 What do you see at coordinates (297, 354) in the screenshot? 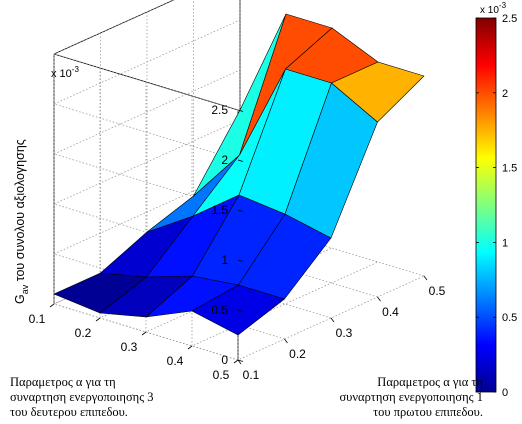
I see `x-tick-label: 0.2` at bounding box center [297, 354].